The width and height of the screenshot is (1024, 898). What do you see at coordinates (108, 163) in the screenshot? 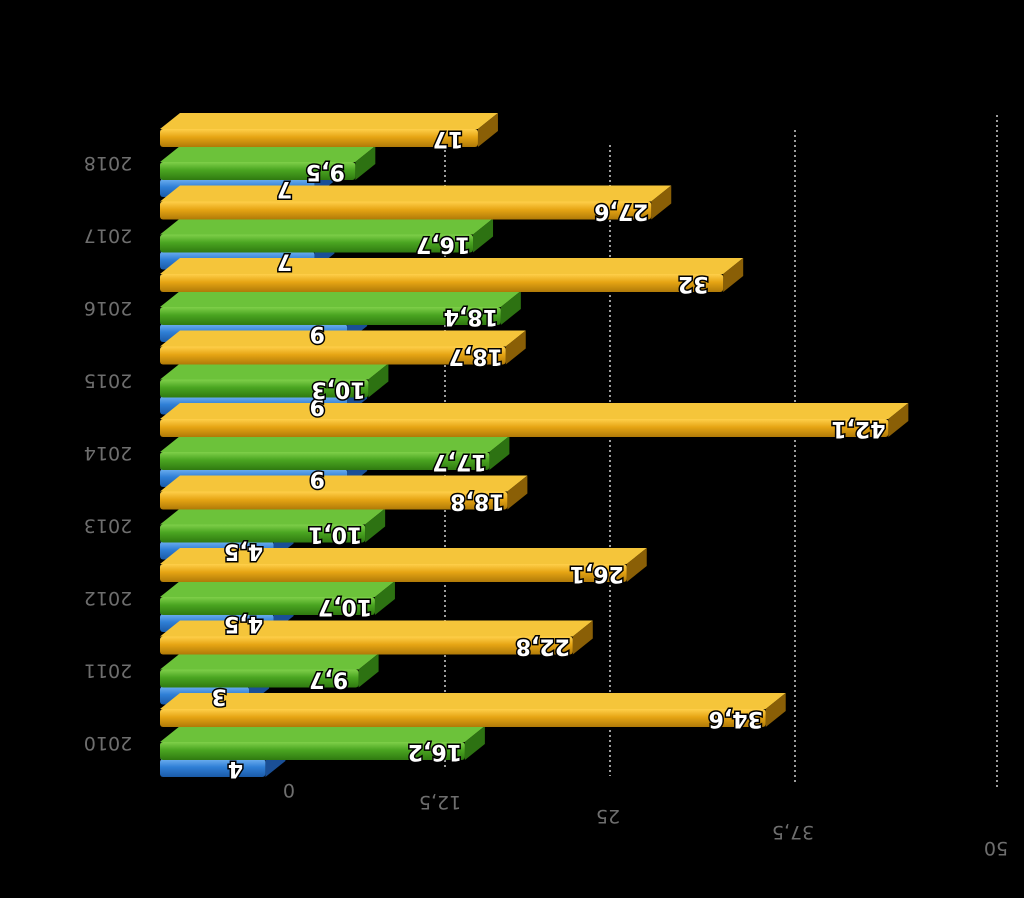
I see `category-label: 2018` at bounding box center [108, 163].